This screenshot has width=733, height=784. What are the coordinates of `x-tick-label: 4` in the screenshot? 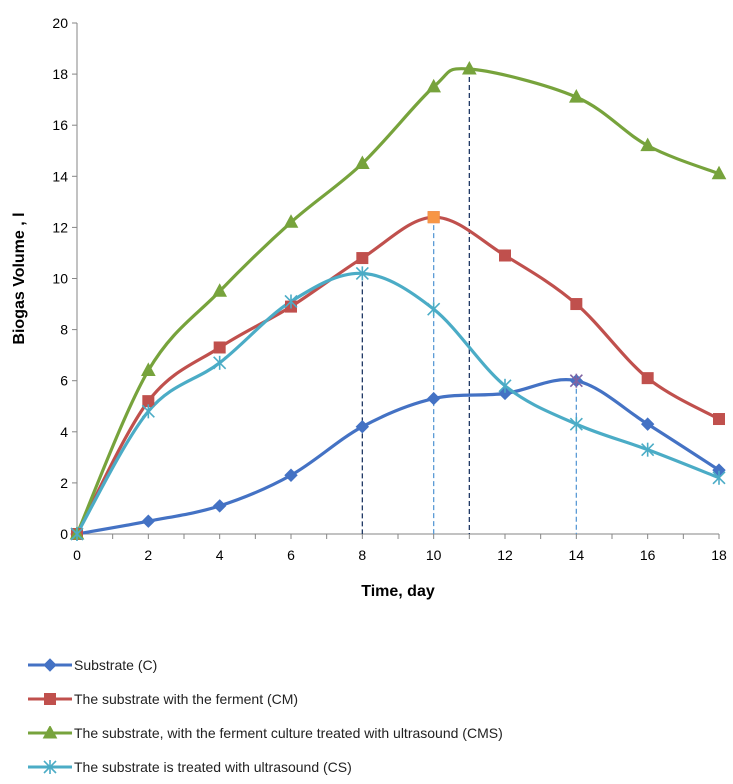 It's located at (220, 555).